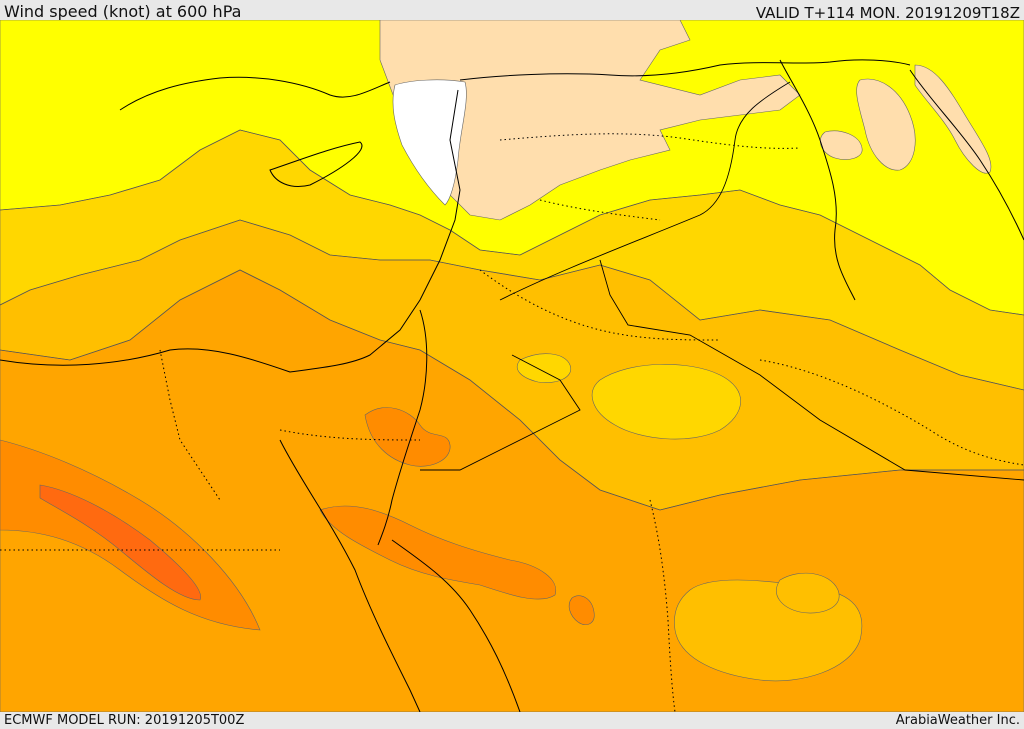 The width and height of the screenshot is (1024, 729). Describe the element at coordinates (429, 142) in the screenshot. I see `band-calm` at that location.